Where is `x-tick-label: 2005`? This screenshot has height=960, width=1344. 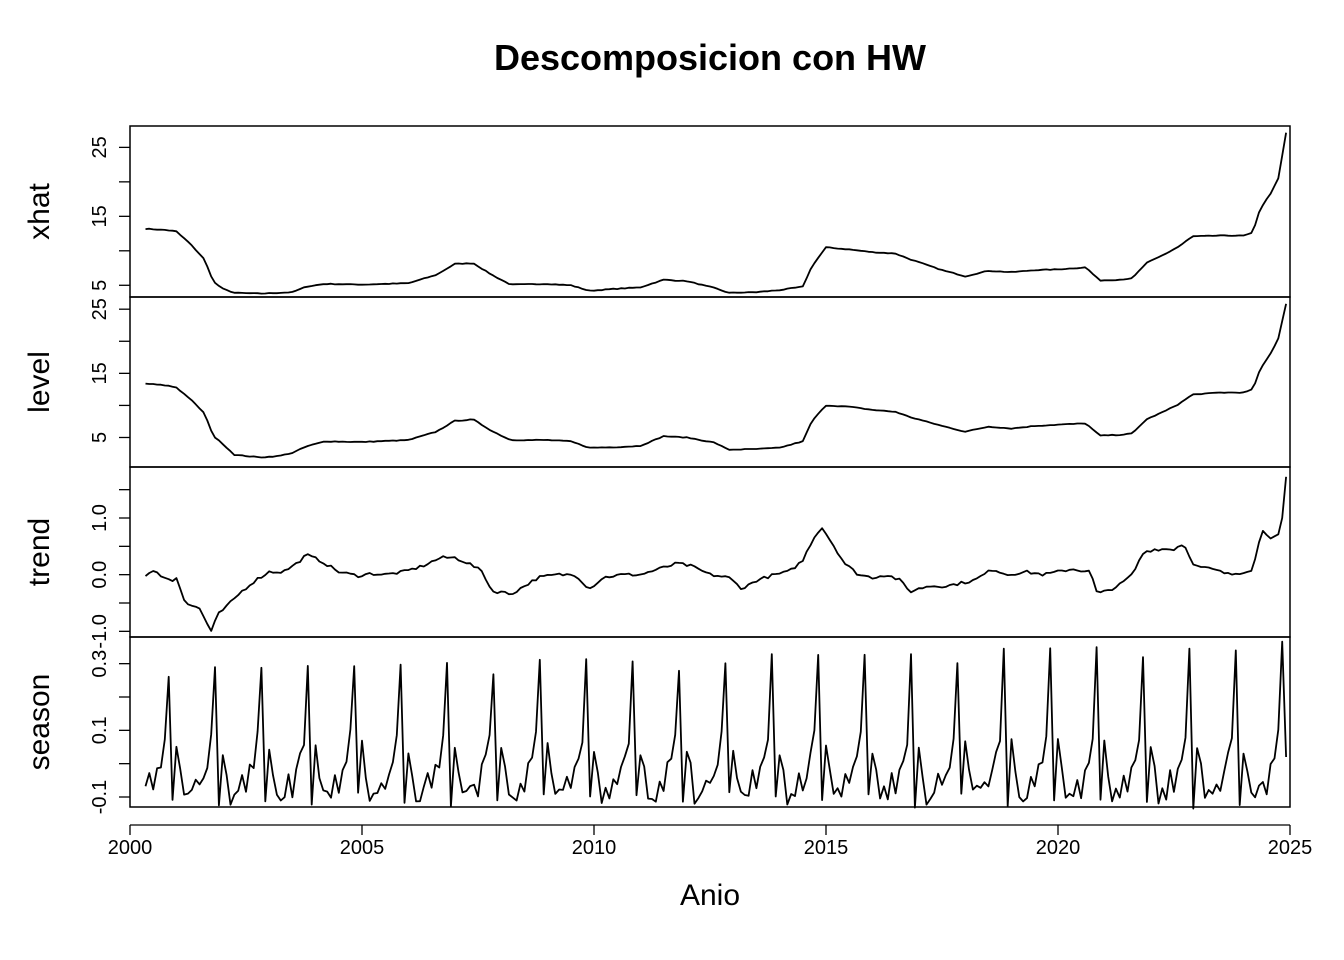
x-tick-label: 2005 is located at coordinates (362, 848).